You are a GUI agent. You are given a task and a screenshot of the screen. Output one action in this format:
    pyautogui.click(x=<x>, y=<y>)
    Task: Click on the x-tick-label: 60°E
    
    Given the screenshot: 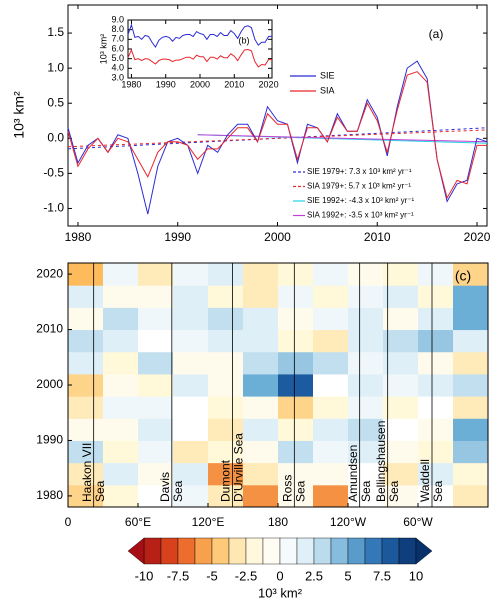 What is the action you would take?
    pyautogui.click(x=138, y=522)
    